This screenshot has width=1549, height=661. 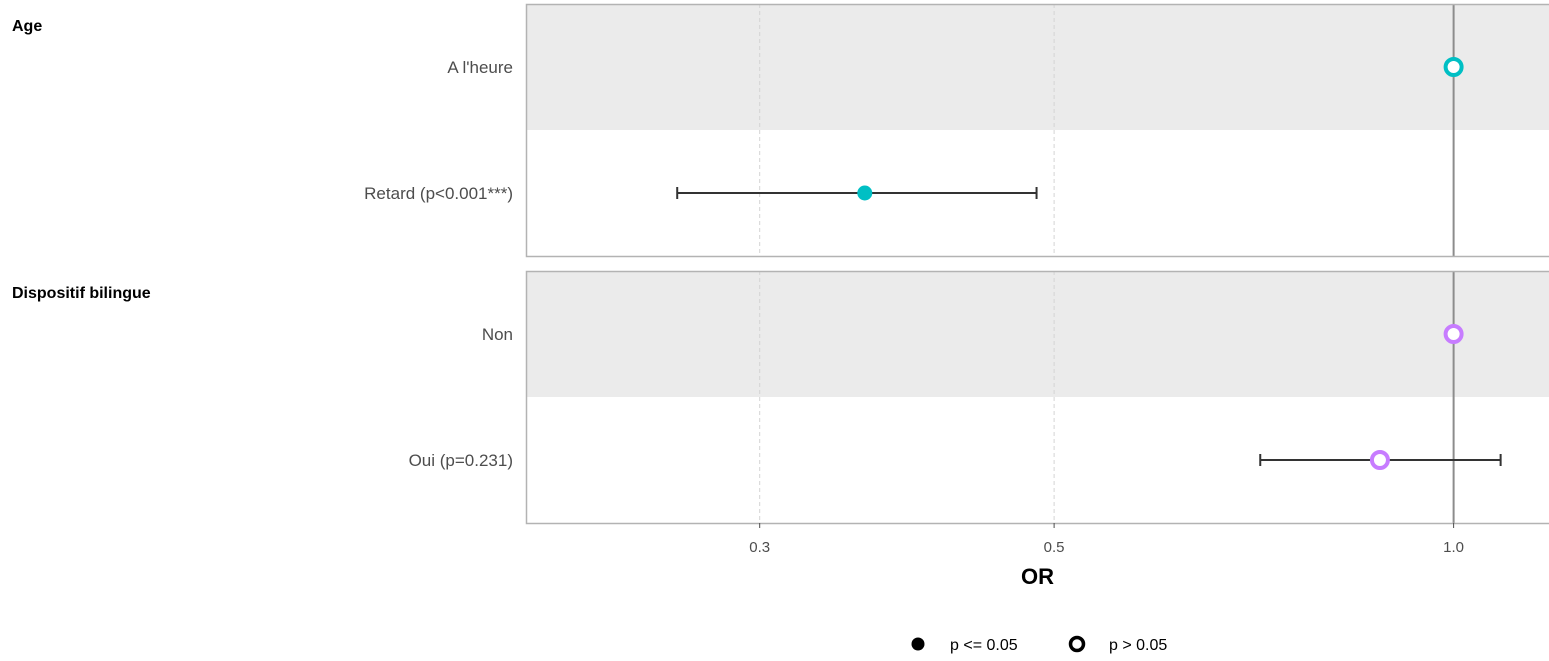 What do you see at coordinates (81, 293) in the screenshot?
I see `group-label: Dispositif bilingue` at bounding box center [81, 293].